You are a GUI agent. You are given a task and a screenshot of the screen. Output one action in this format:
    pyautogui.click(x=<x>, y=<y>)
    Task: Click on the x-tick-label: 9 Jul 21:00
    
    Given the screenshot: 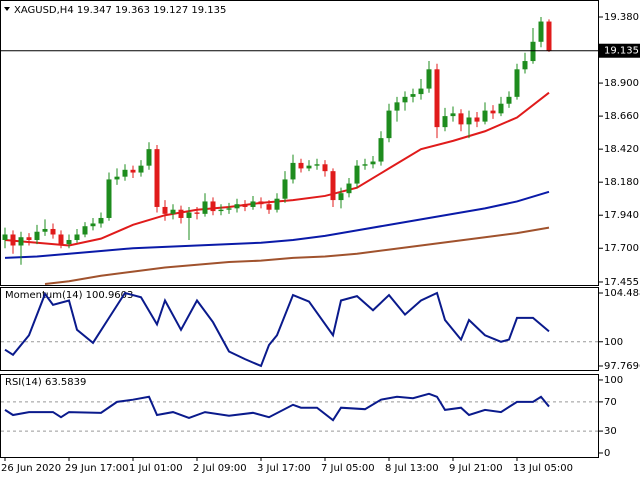 What is the action you would take?
    pyautogui.click(x=476, y=468)
    